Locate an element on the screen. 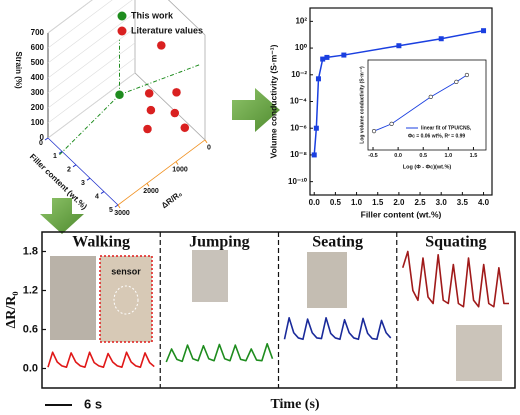  scale-bar-label: 6 s is located at coordinates (93, 403).